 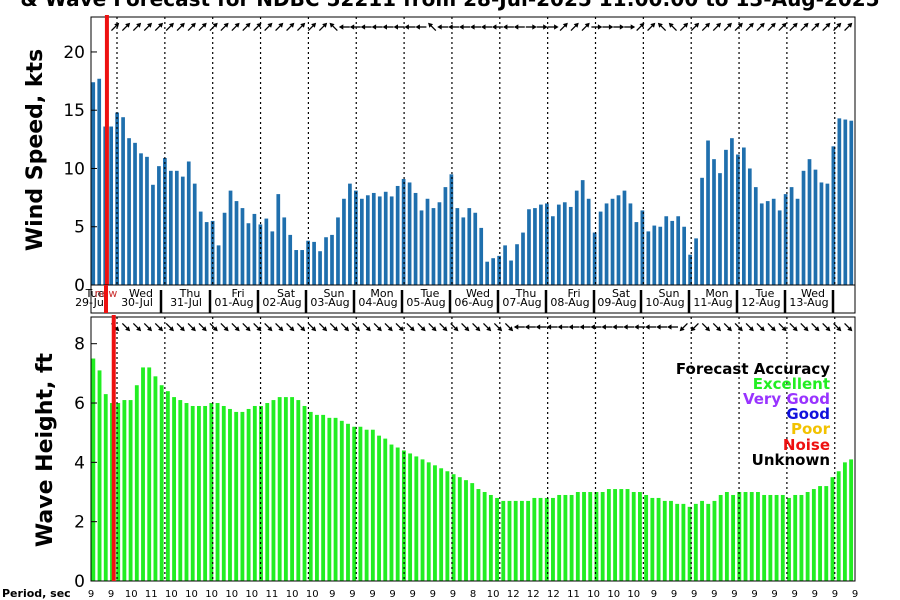 What do you see at coordinates (191, 594) in the screenshot?
I see `period-value: 10` at bounding box center [191, 594].